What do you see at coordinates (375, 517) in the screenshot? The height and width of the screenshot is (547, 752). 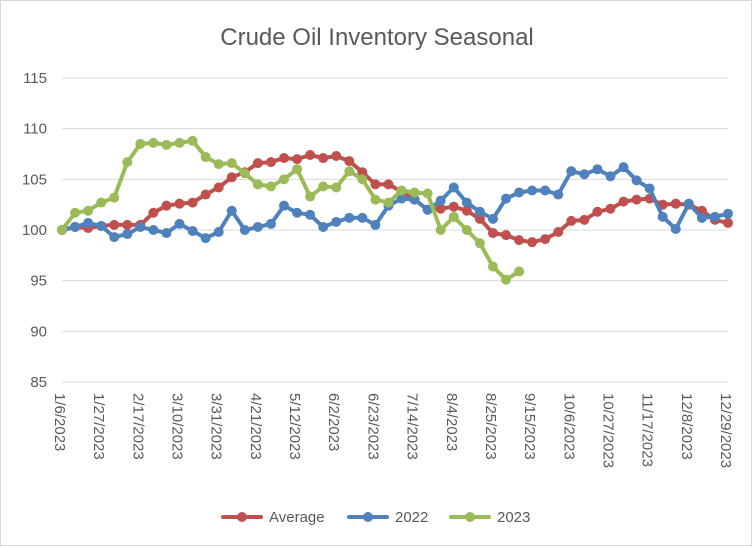 I see `legend: Average 2022 2023` at bounding box center [375, 517].